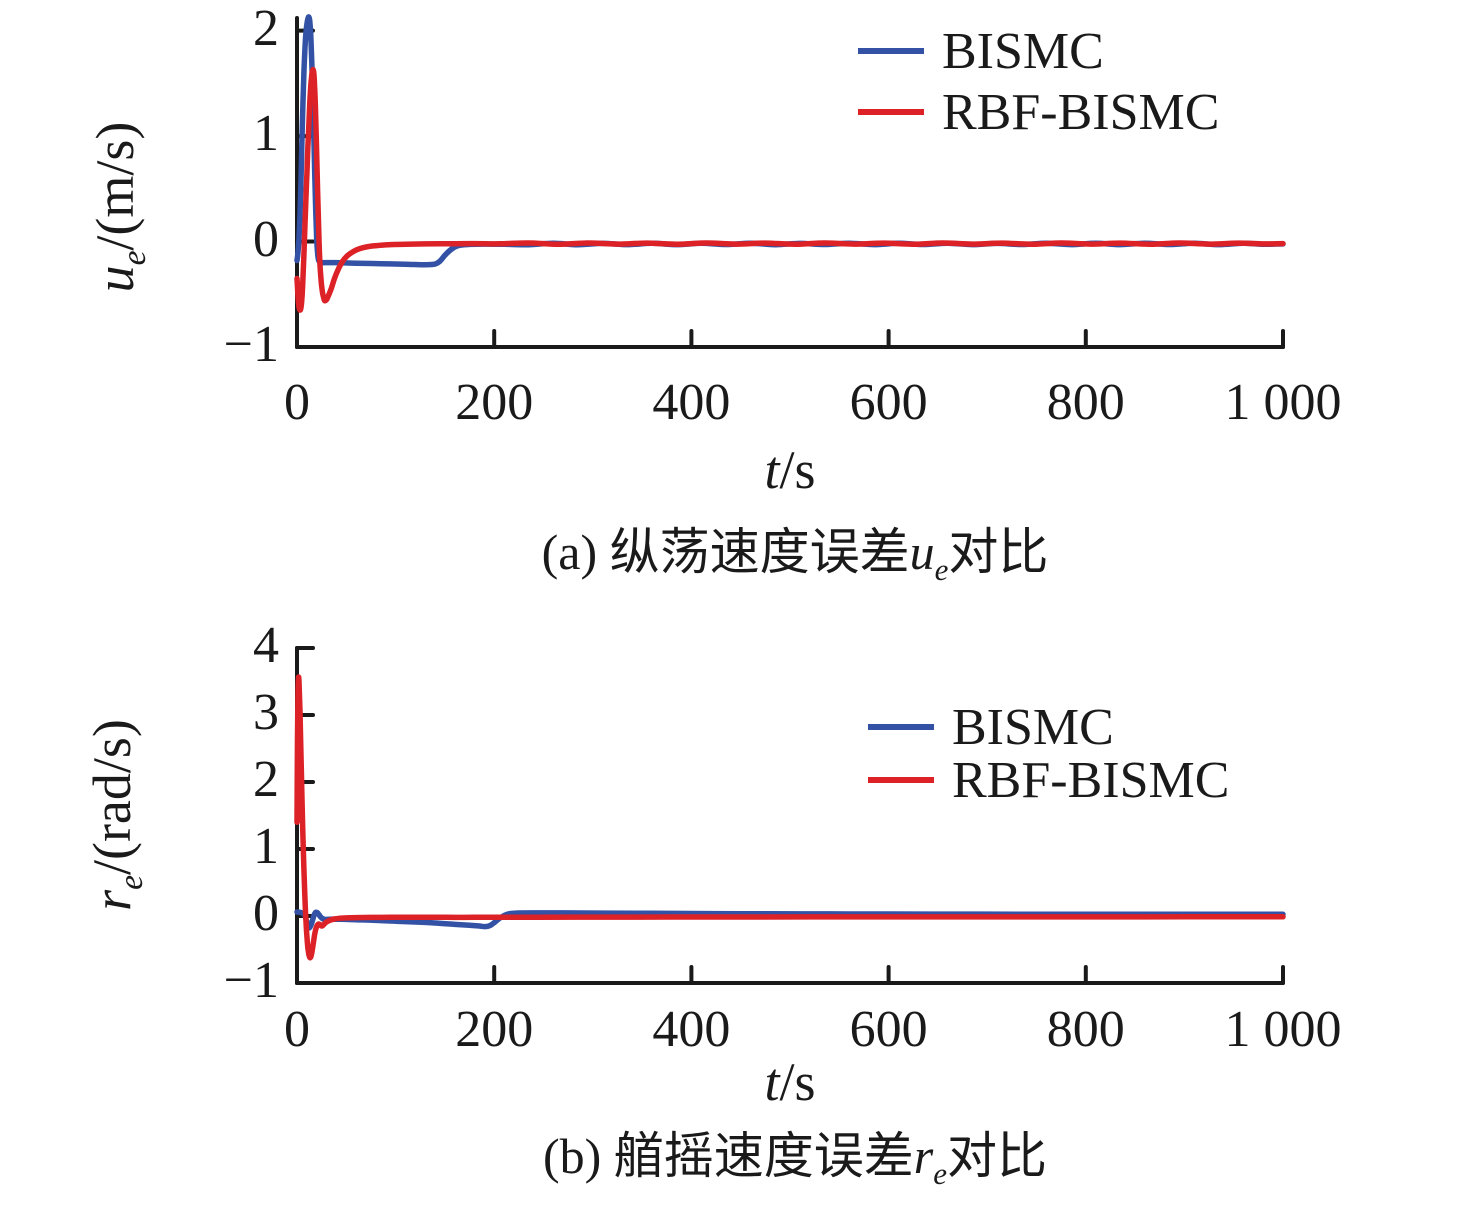 The image size is (1476, 1208). Describe the element at coordinates (922, 552) in the screenshot. I see `caption-var: u` at that location.